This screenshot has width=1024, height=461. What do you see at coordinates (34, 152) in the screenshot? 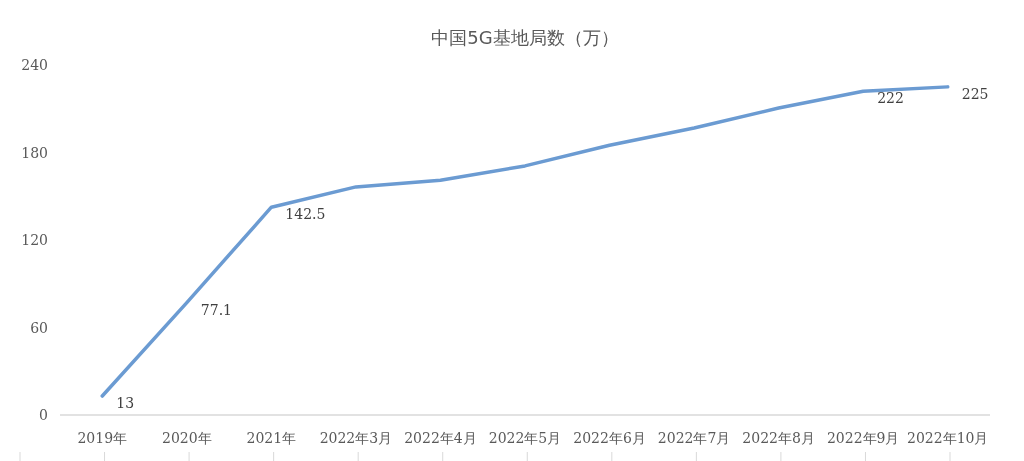
I see `y-tick-label: 180` at bounding box center [34, 152].